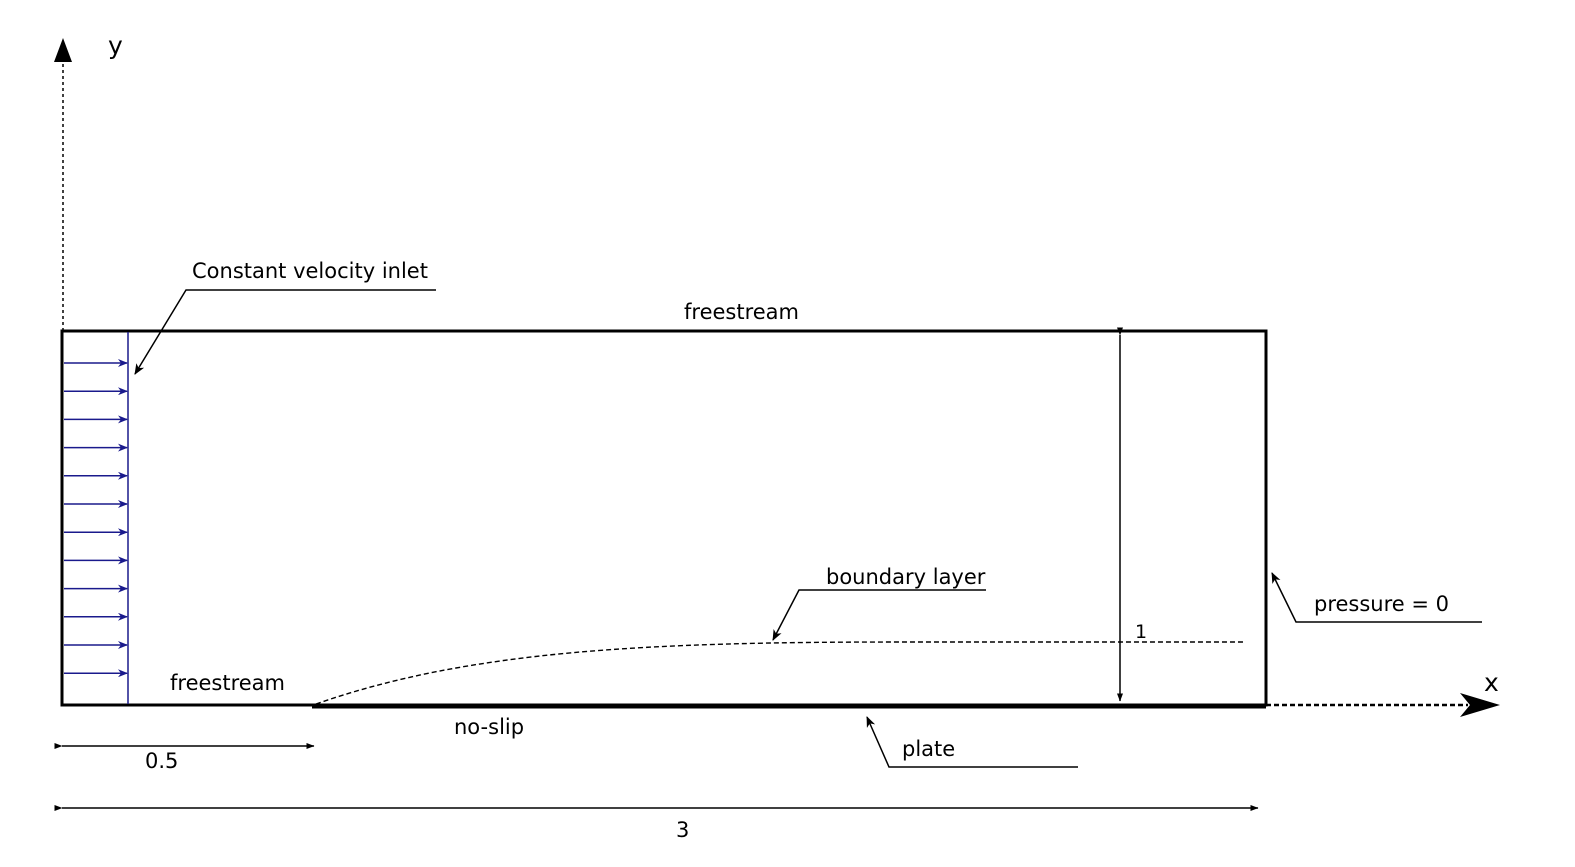 This screenshot has height=867, width=1575. Describe the element at coordinates (63, 50) in the screenshot. I see `y-axis-arrowhead` at that location.